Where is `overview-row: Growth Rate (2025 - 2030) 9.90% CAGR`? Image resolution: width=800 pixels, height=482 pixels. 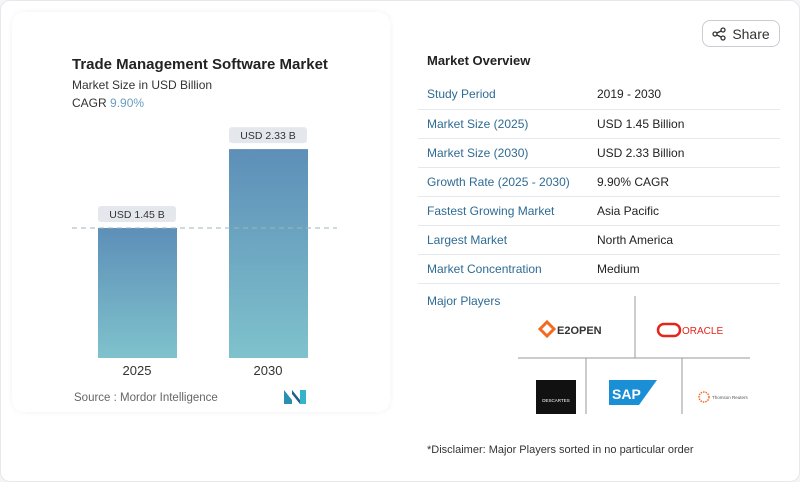
overview-row: Growth Rate (2025 - 2030) 9.90% CAGR is located at coordinates (599, 182).